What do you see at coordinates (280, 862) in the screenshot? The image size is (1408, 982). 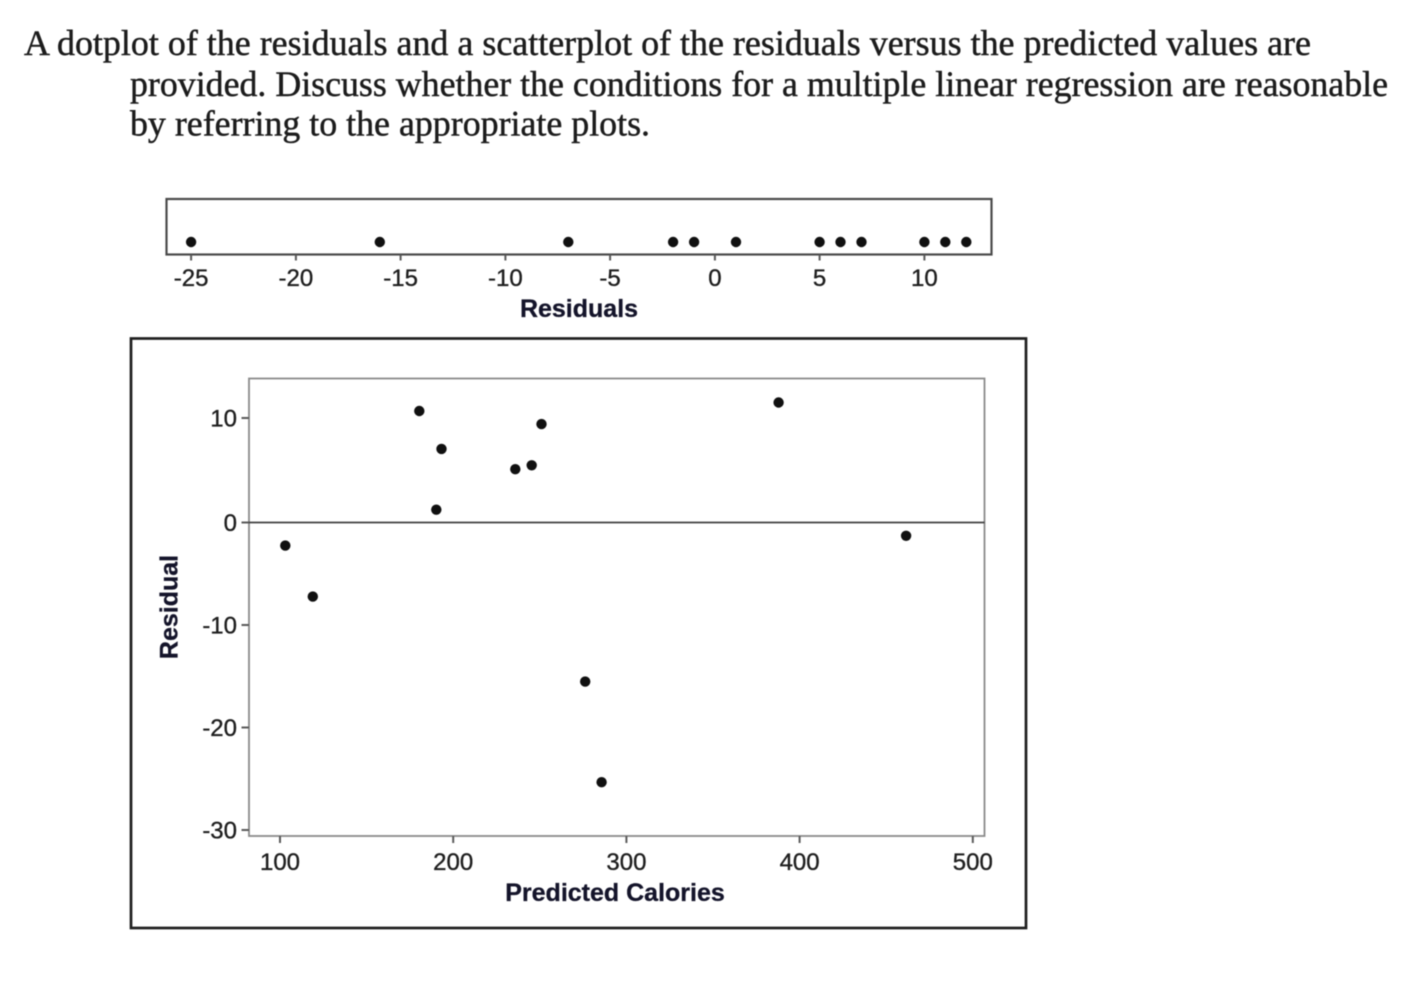 I see `svg-text: 100` at bounding box center [280, 862].